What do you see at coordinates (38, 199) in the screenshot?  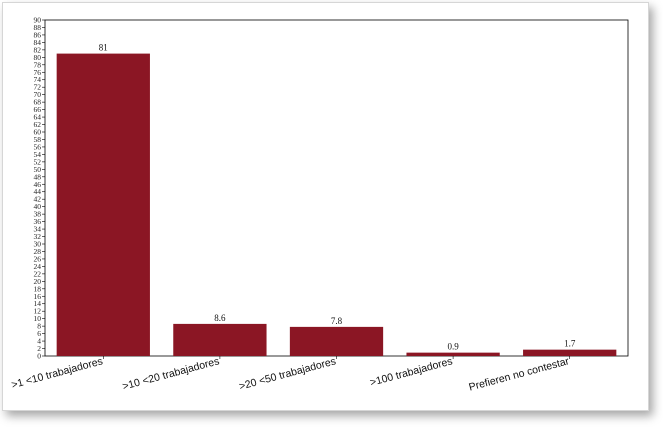 I see `y-tick-label: 42` at bounding box center [38, 199].